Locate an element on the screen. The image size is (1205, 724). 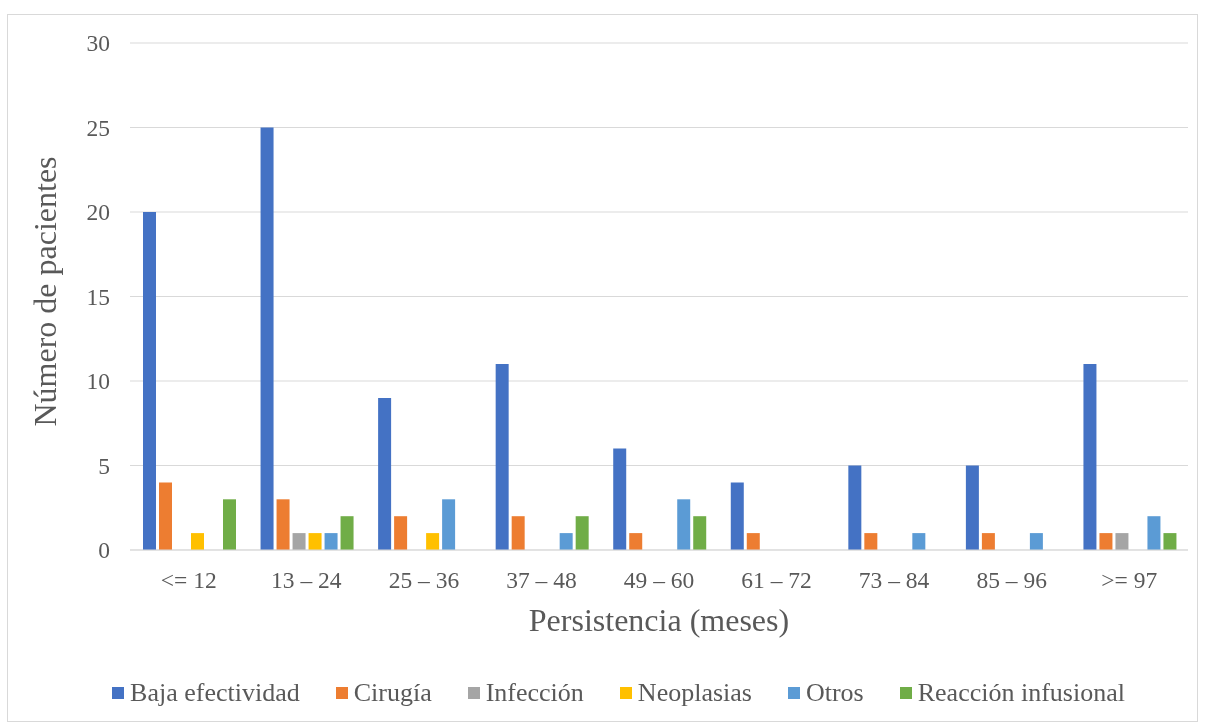
x-tick-label: 49 – 60 is located at coordinates (659, 579).